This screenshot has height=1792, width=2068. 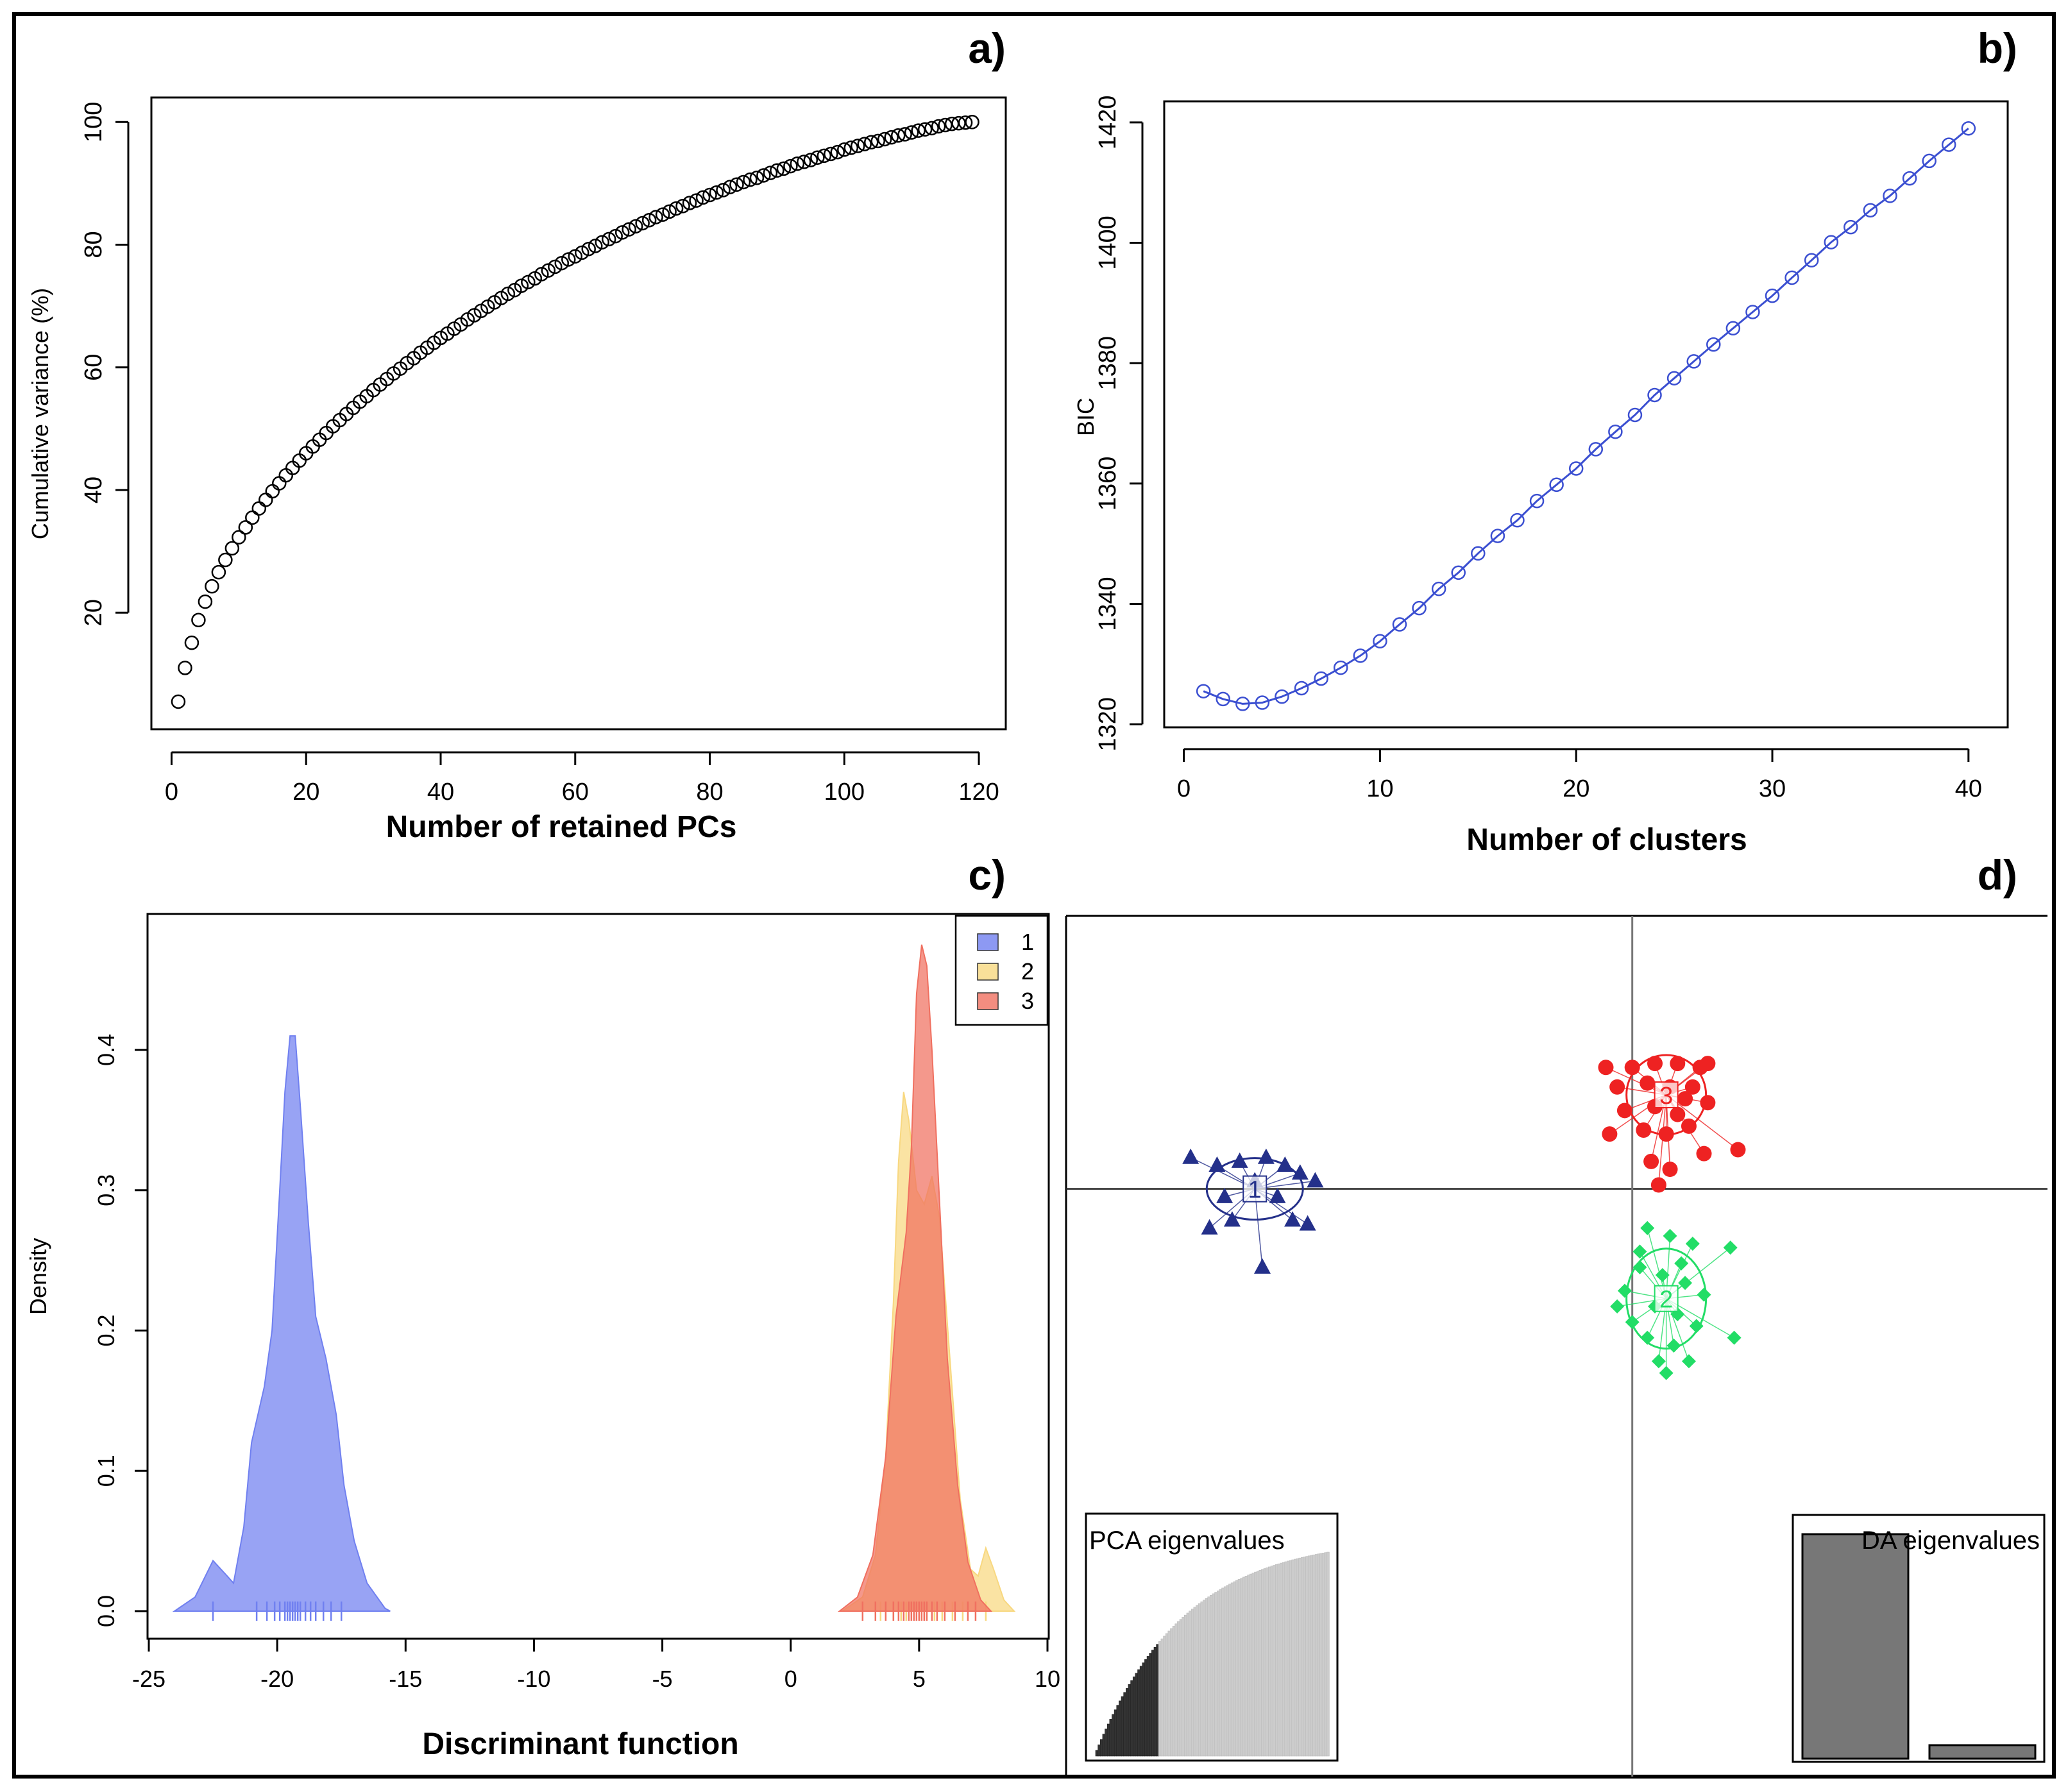 I want to click on panel-label-a: a), so click(x=987, y=48).